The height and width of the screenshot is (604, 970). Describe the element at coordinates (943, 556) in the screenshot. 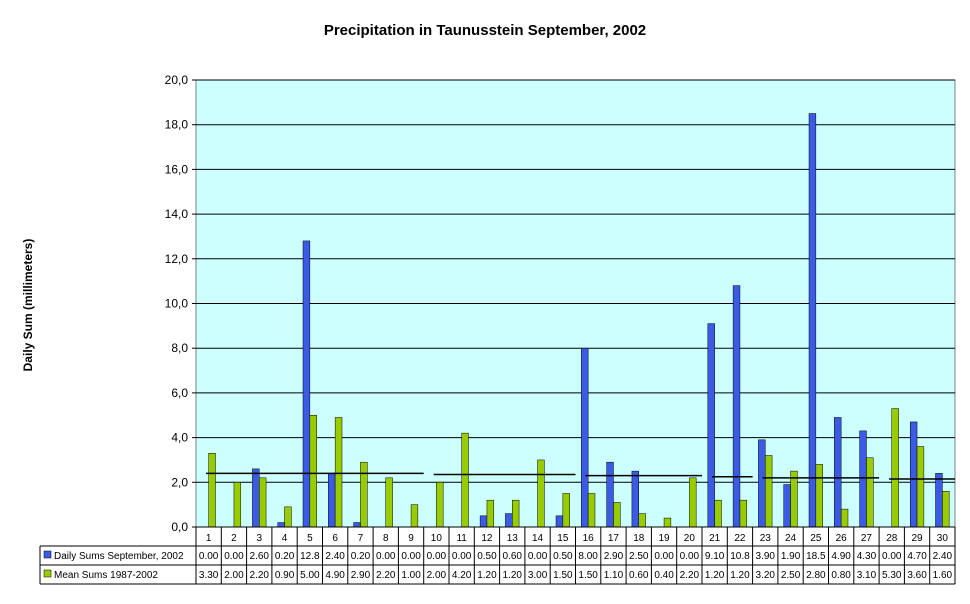

I see `data-label-daily: 2.40` at that location.